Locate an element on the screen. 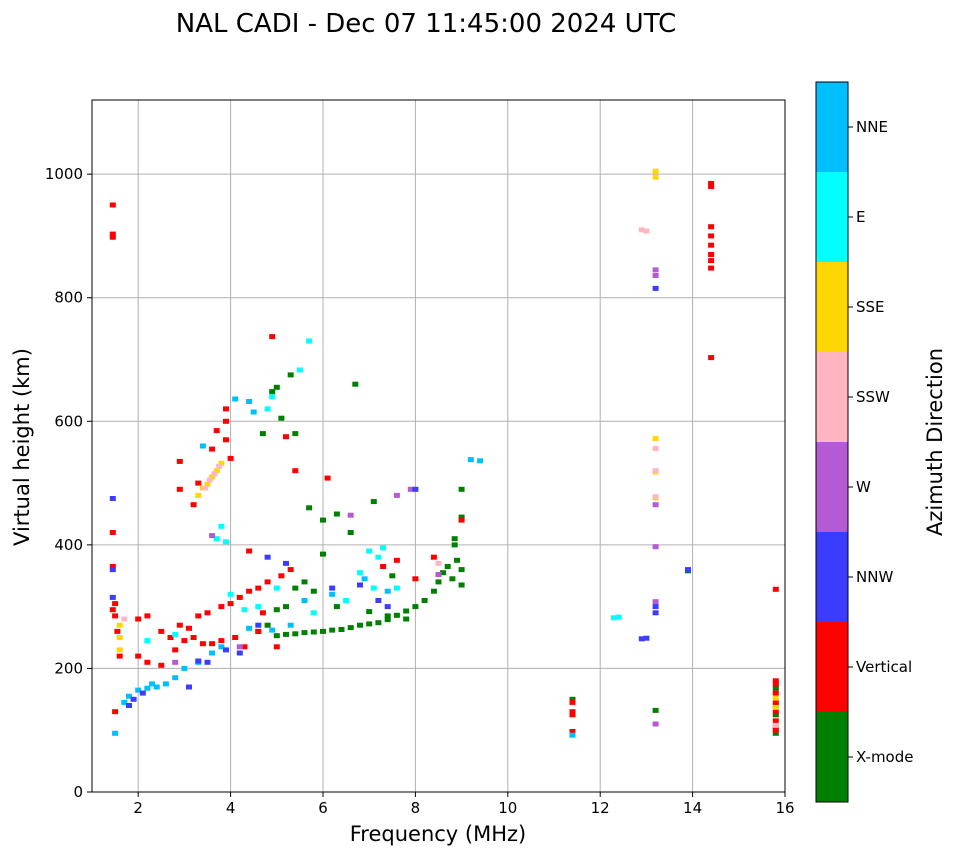 The height and width of the screenshot is (857, 958). x-tick-label: 4 is located at coordinates (231, 808).